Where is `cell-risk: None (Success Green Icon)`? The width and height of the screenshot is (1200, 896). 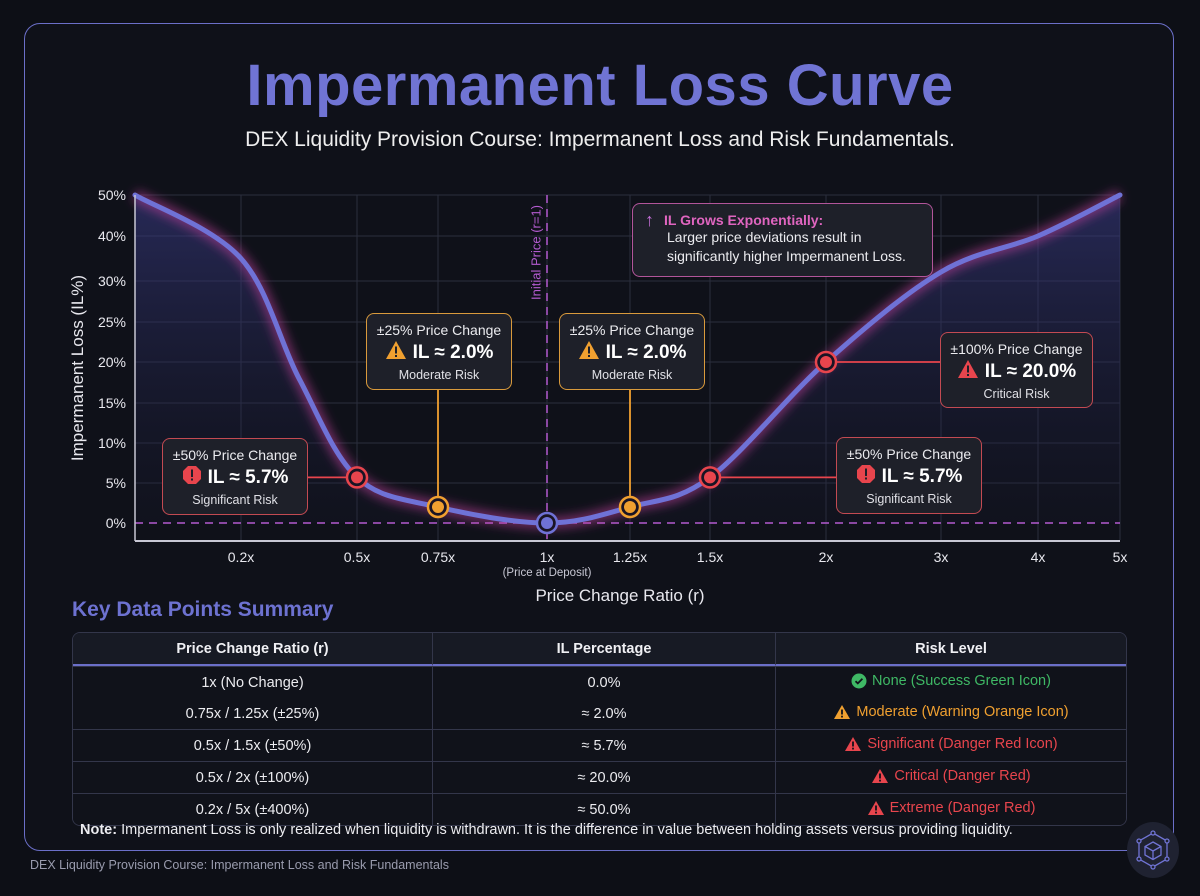
cell-risk: None (Success Green Icon) is located at coordinates (951, 682).